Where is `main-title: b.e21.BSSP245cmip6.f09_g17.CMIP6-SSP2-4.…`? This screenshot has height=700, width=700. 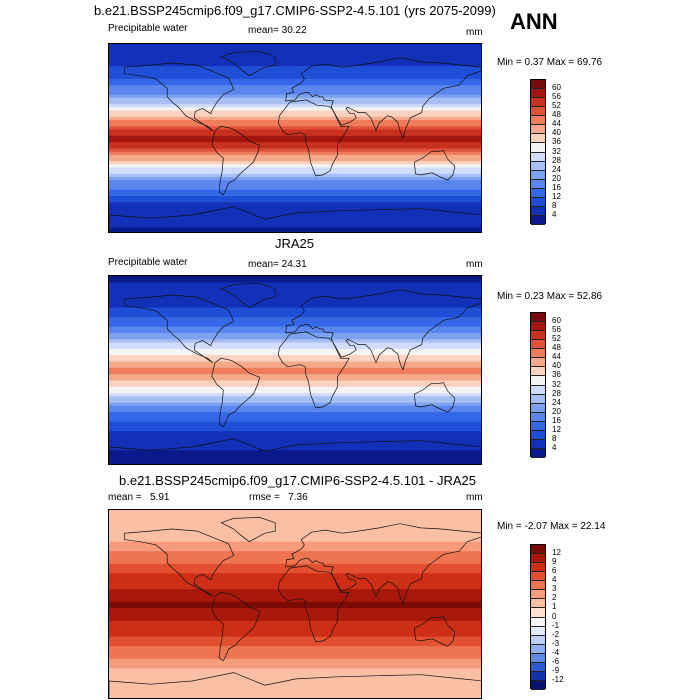 main-title: b.e21.BSSP245cmip6.f09_g17.CMIP6-SSP2-4.… is located at coordinates (295, 10).